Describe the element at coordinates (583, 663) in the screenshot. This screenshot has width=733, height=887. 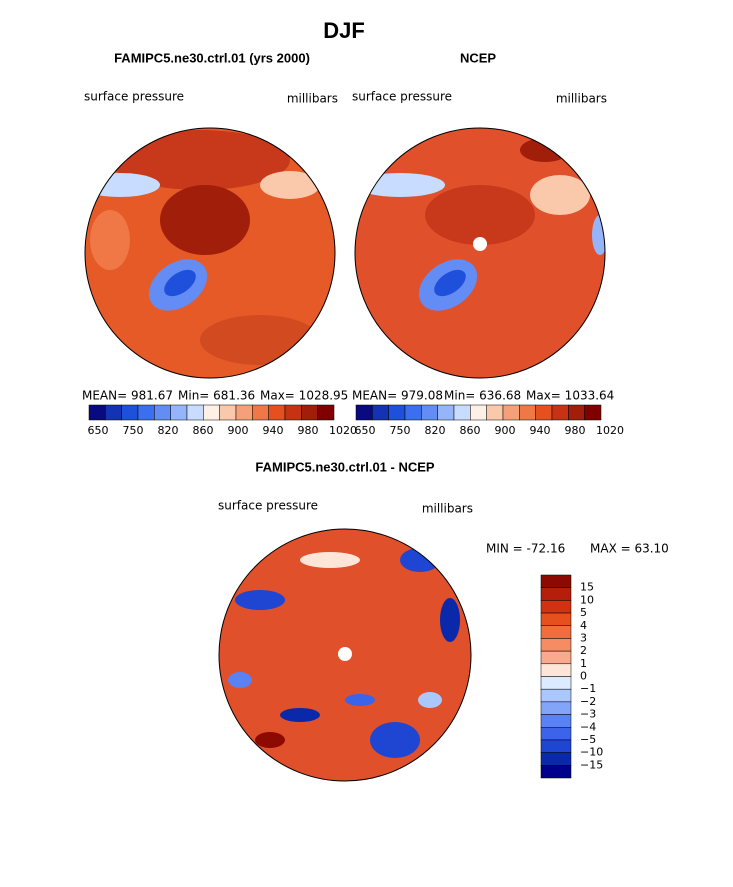
I see `colorbar-label: 1` at that location.